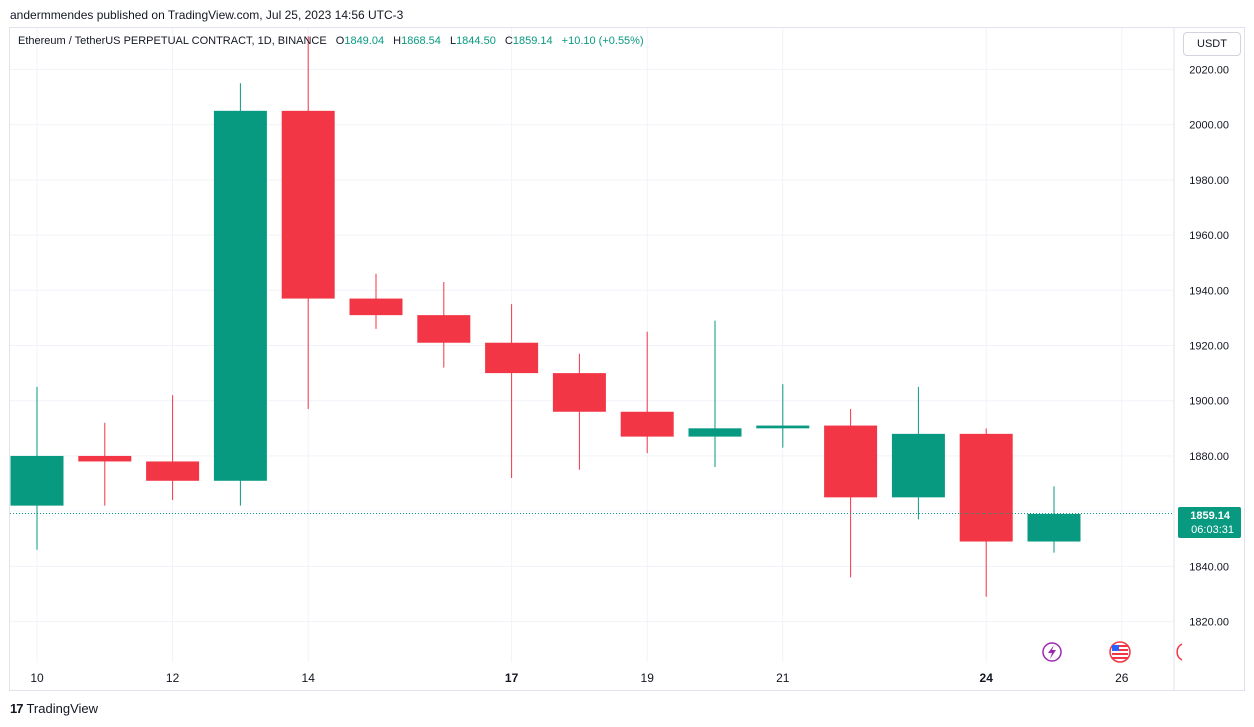  I want to click on us-flag-event-icon, so click(1120, 652).